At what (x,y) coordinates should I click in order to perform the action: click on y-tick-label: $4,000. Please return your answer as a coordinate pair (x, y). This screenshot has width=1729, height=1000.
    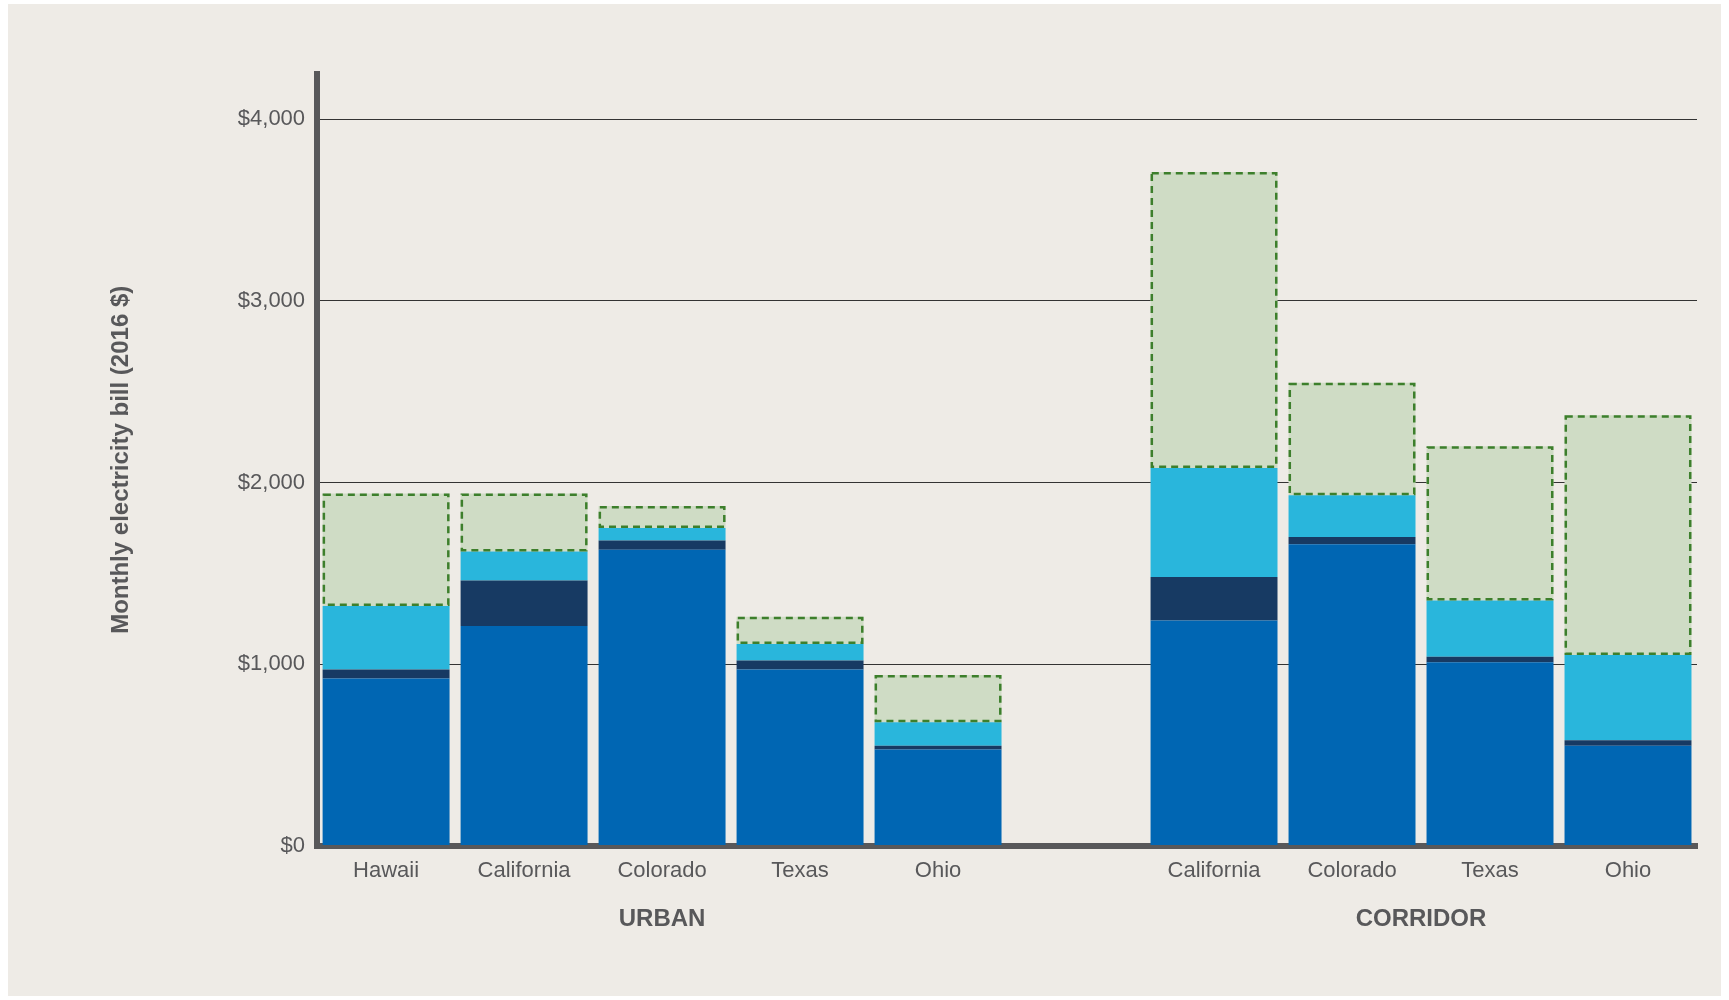
    Looking at the image, I should click on (271, 118).